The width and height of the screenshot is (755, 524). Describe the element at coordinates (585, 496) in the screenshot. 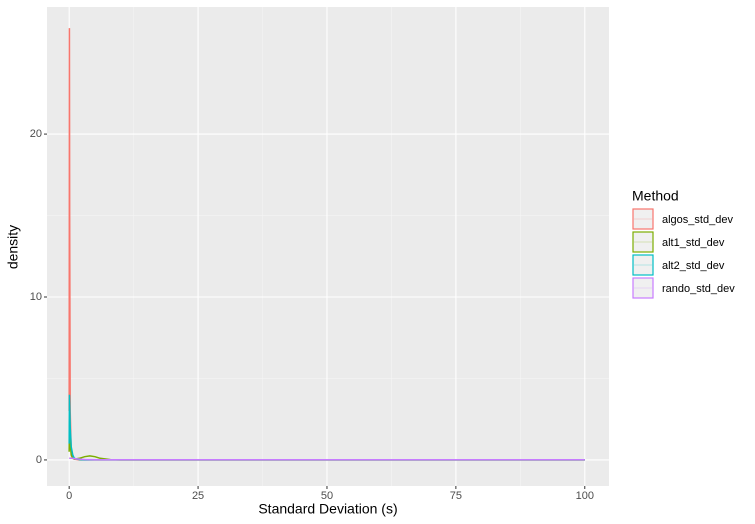

I see `x-tick-label: 100` at that location.